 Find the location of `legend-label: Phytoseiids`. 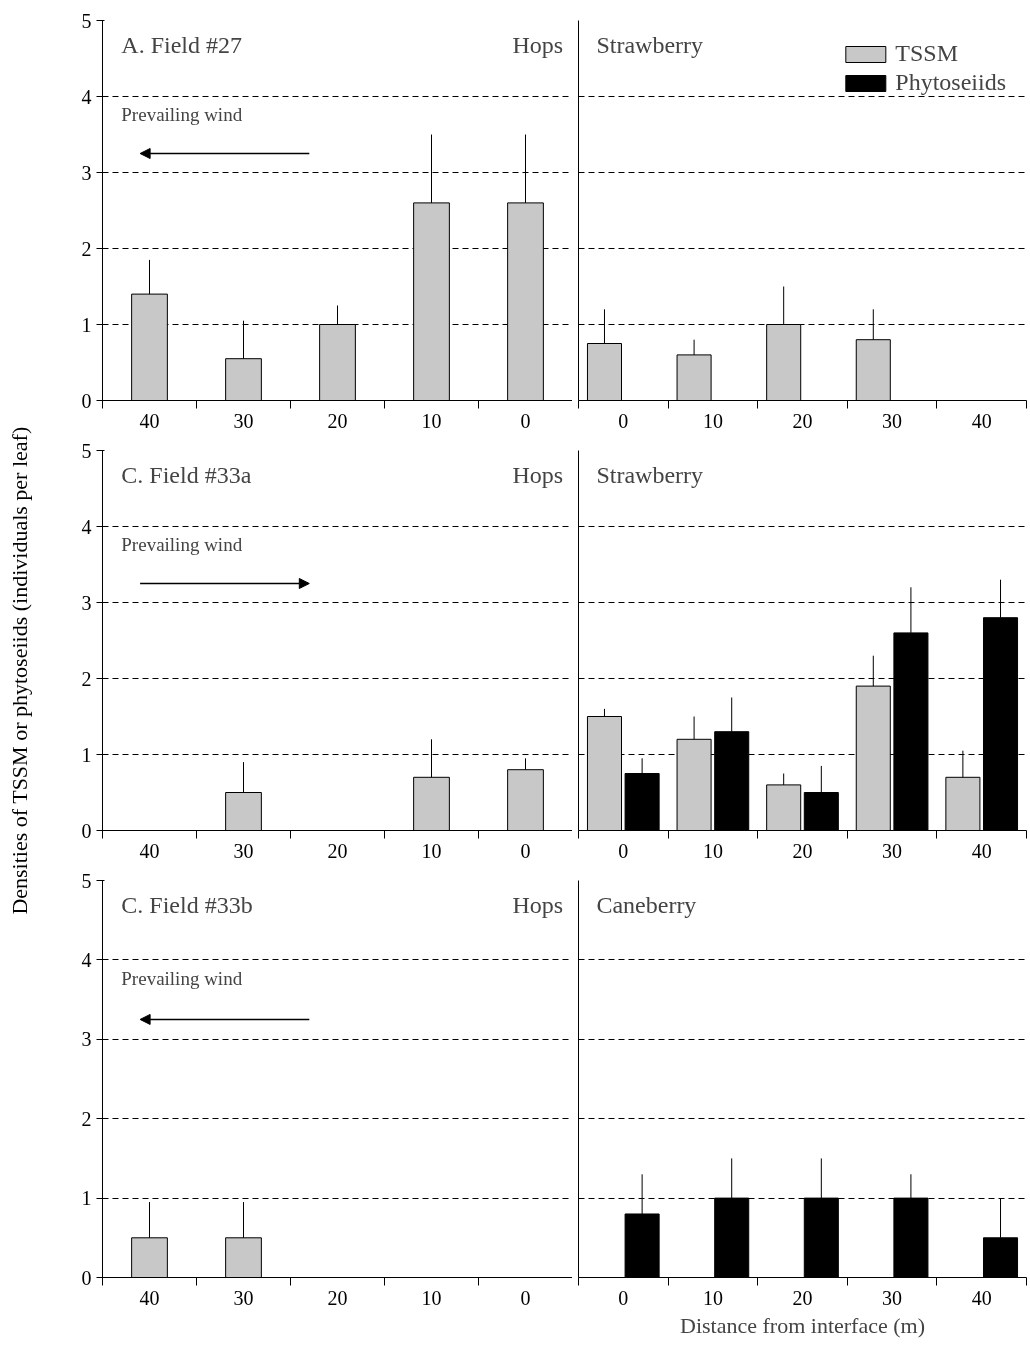

legend-label: Phytoseiids is located at coordinates (950, 82).